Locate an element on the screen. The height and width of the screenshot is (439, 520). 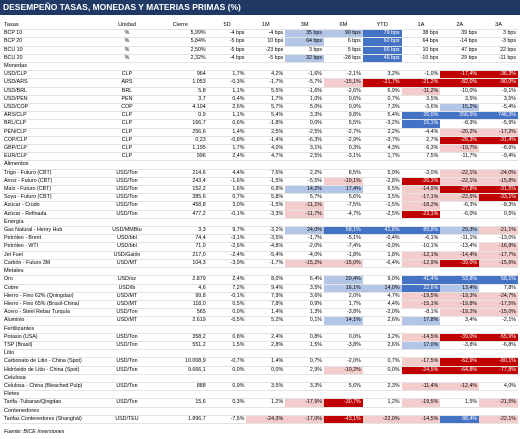
row-name: BCU 10 is located at coordinates (51, 50).